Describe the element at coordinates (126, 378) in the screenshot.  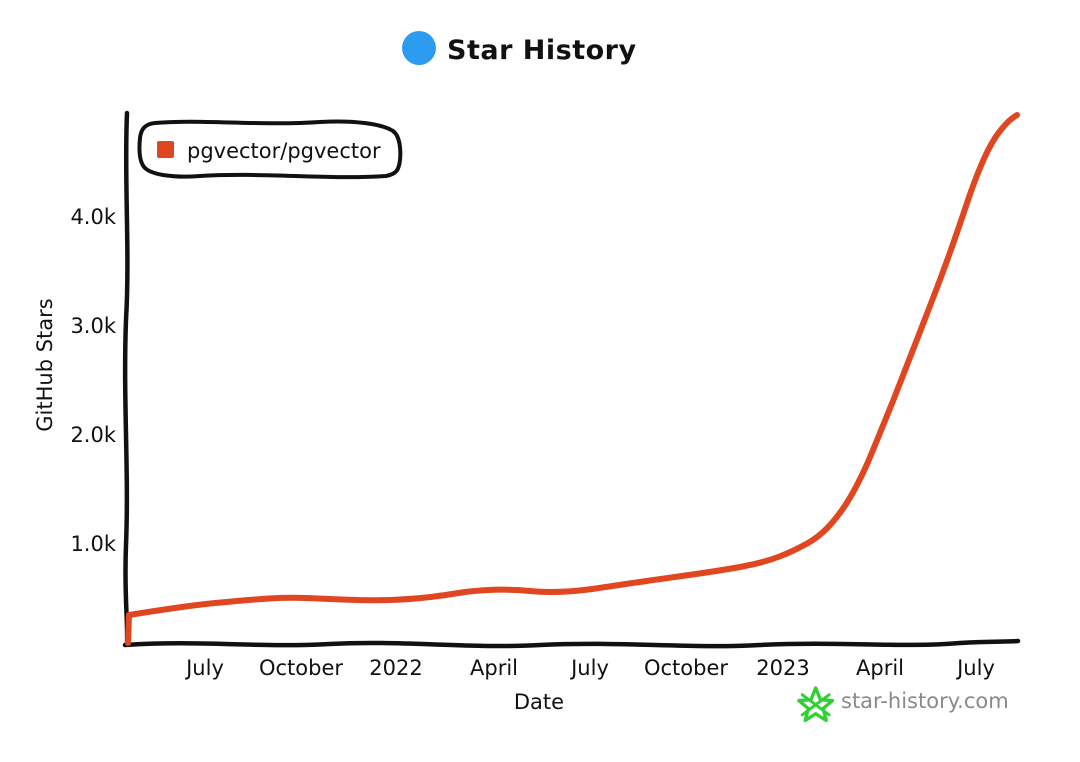
I see `y-axis-line` at that location.